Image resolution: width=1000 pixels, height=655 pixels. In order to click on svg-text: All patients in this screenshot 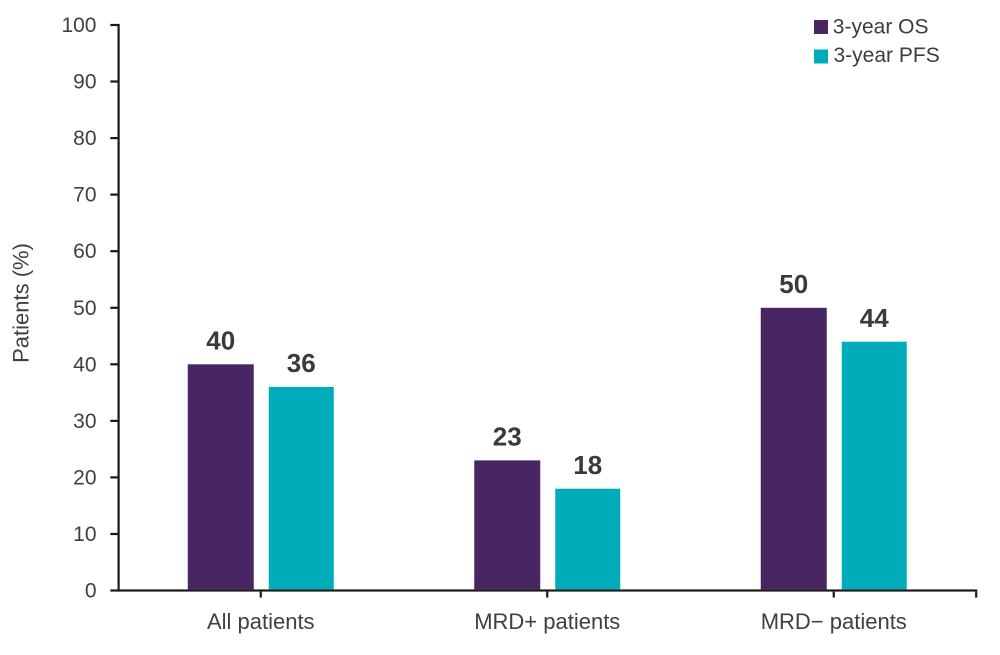, I will do `click(261, 621)`.